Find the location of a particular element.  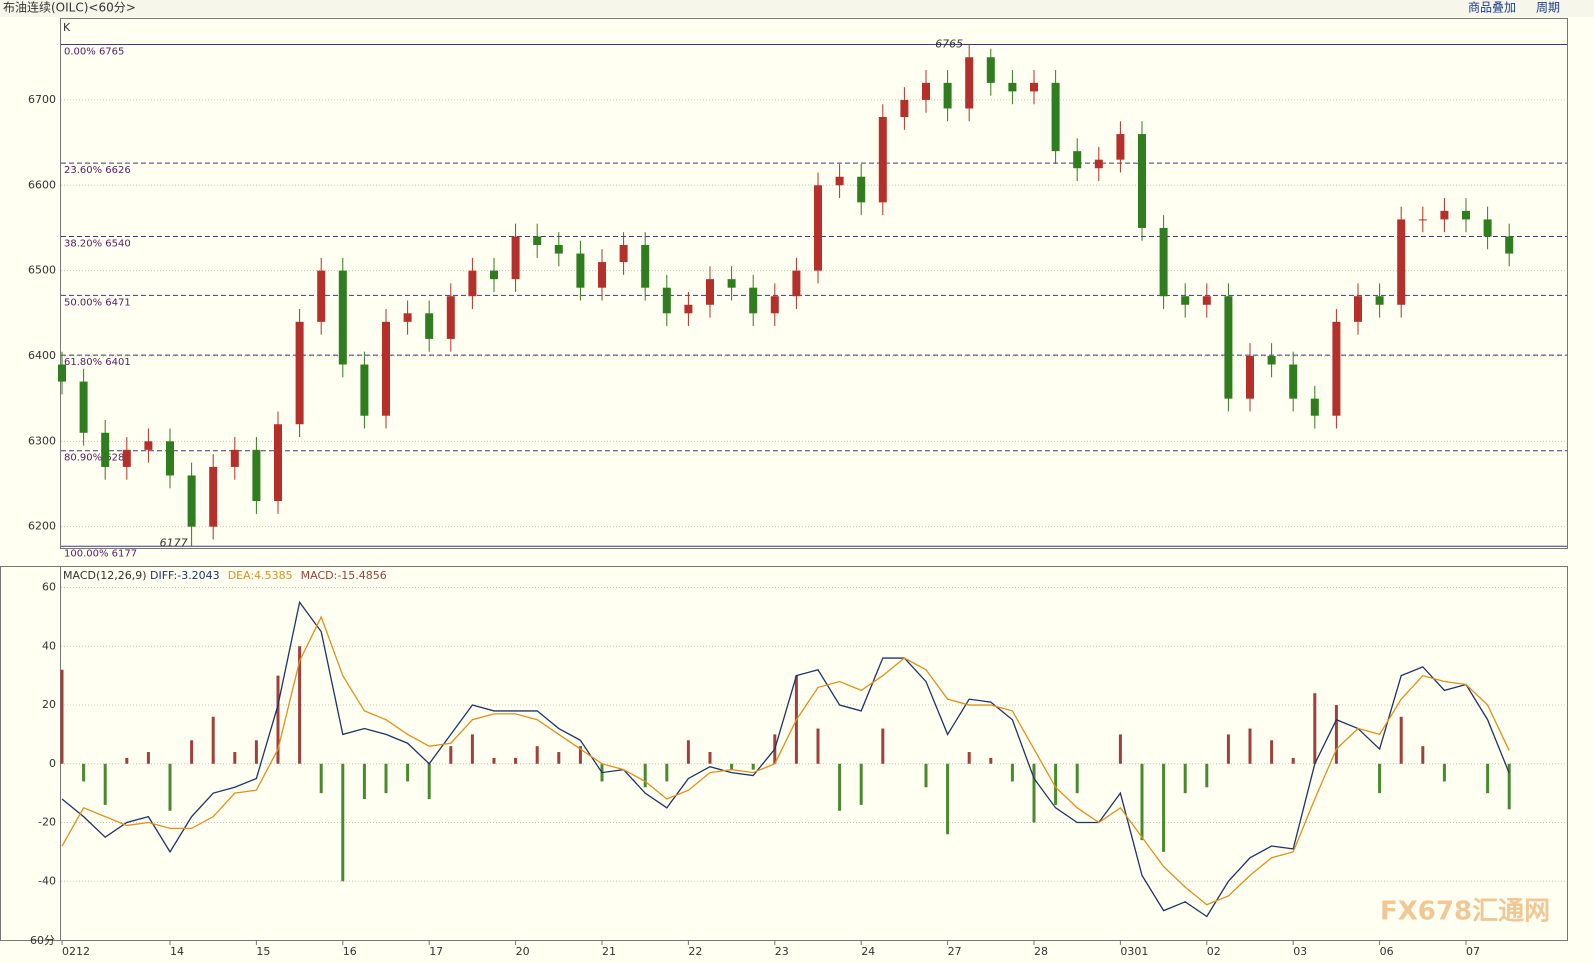

indicator-title: MACD(12,26,9) is located at coordinates (105, 575).